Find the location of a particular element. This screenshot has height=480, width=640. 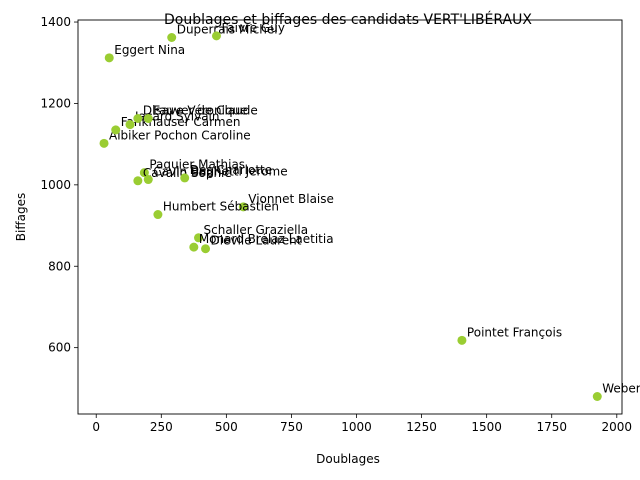

point-label: Weber is located at coordinates (621, 388).